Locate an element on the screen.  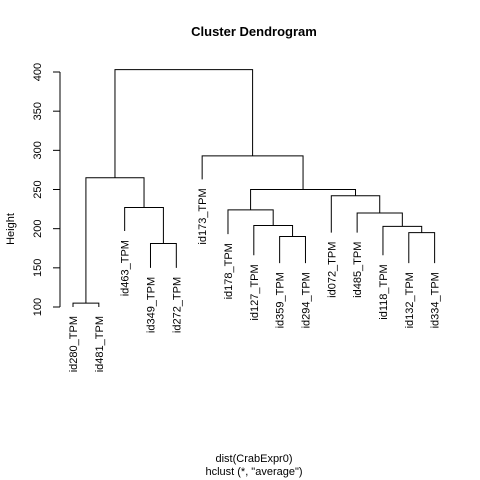
y-axis: 100 150 200 250 300 350 400 is located at coordinates (46, 189).